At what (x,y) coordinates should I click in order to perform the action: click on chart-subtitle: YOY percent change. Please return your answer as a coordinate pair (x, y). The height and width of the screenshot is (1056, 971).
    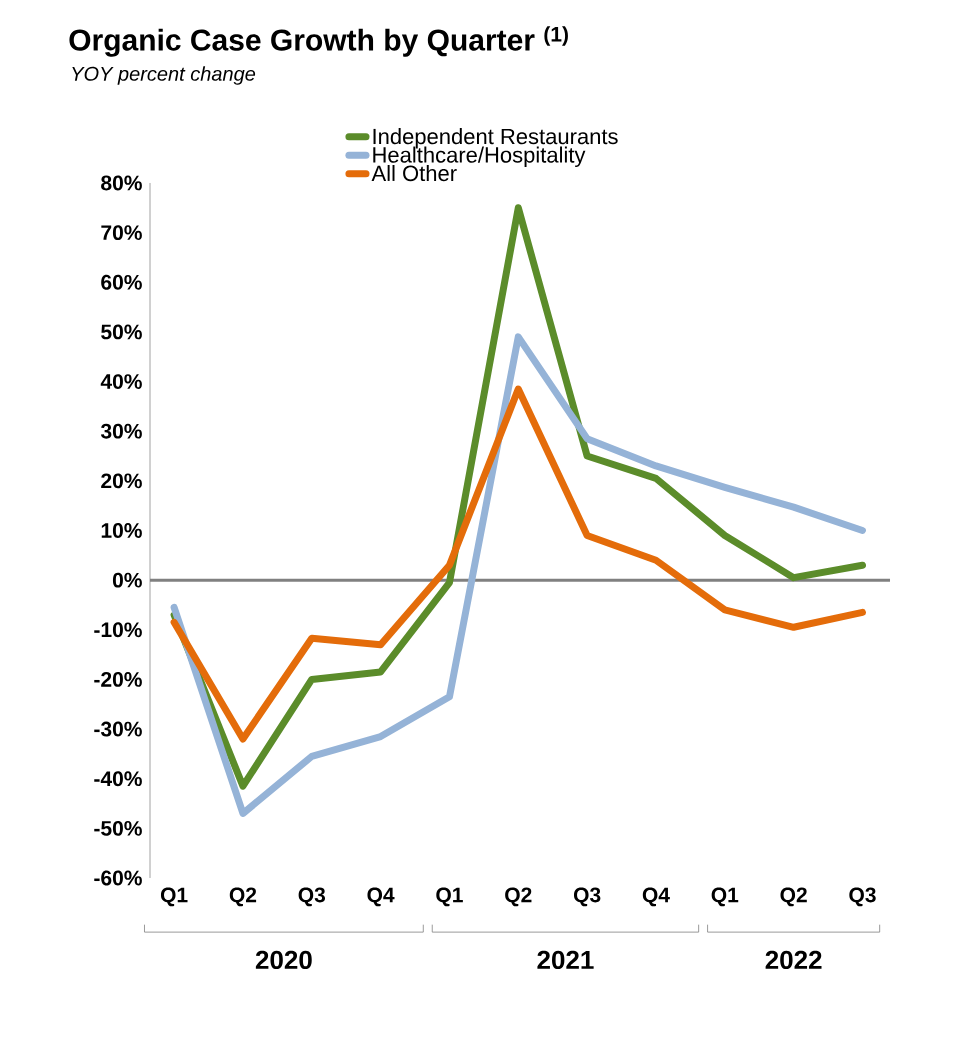
    Looking at the image, I should click on (164, 75).